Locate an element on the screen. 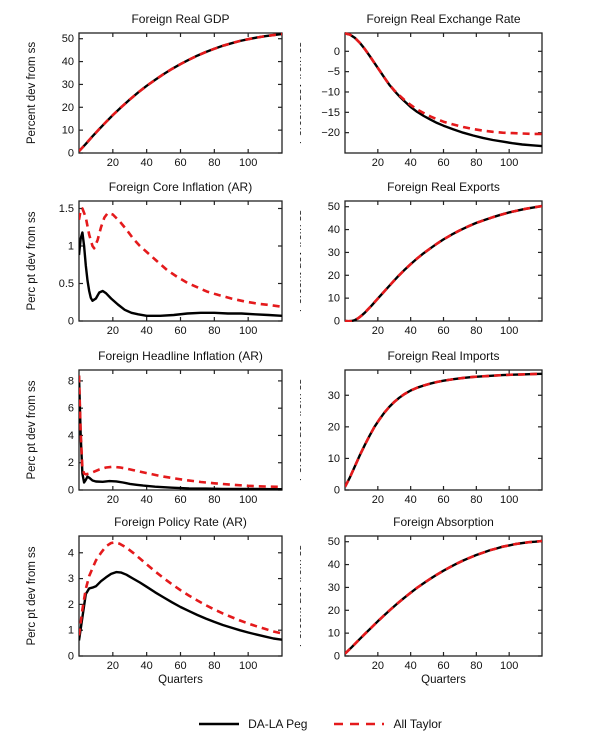 Image resolution: width=600 pixels, height=751 pixels. y-tick-label: 6 is located at coordinates (71, 409).